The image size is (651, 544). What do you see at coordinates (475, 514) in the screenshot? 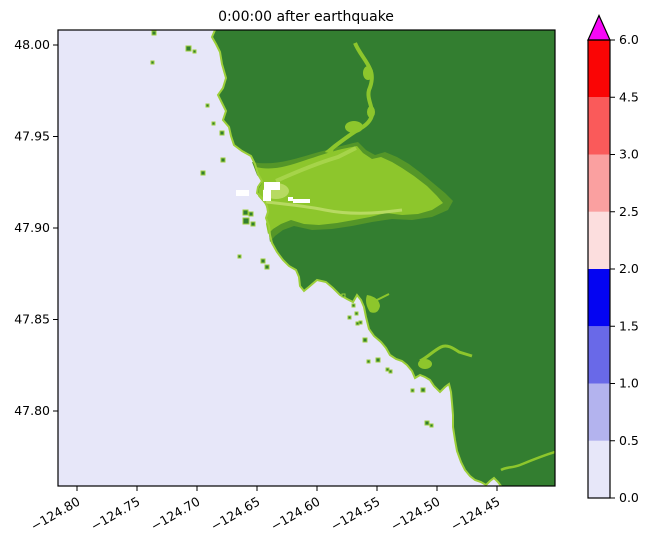
I see `x-tick-label: −124.45` at bounding box center [475, 514].